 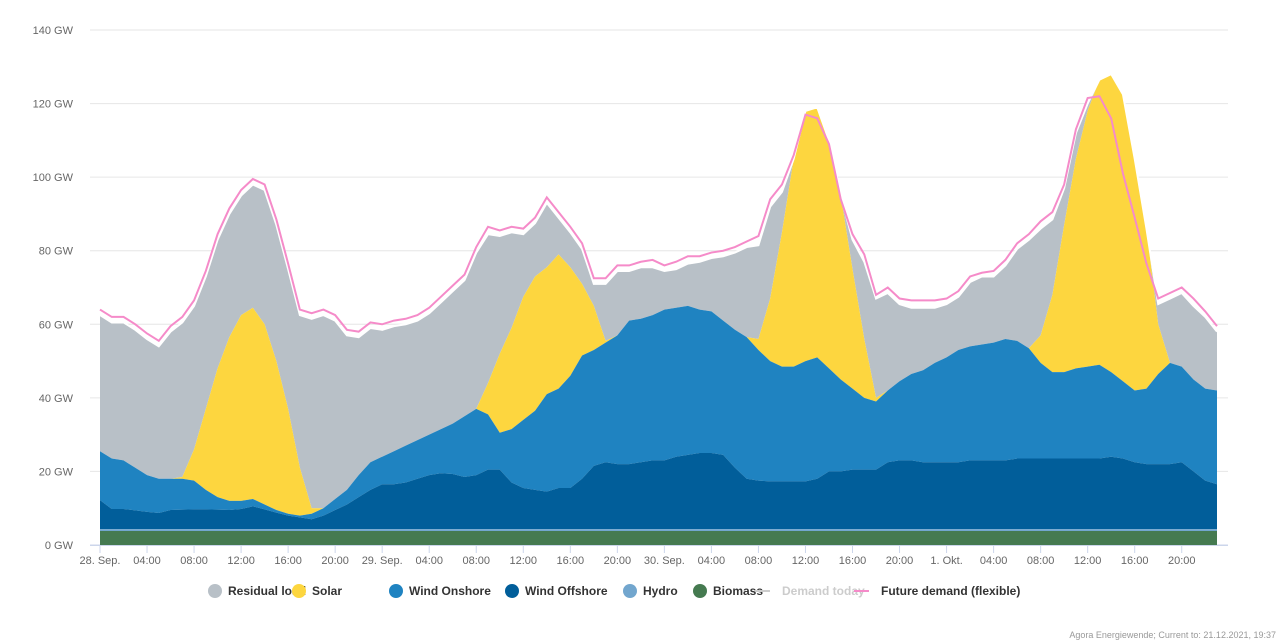 What do you see at coordinates (946, 561) in the screenshot?
I see `x-tick-label: 1. Okt.` at bounding box center [946, 561].